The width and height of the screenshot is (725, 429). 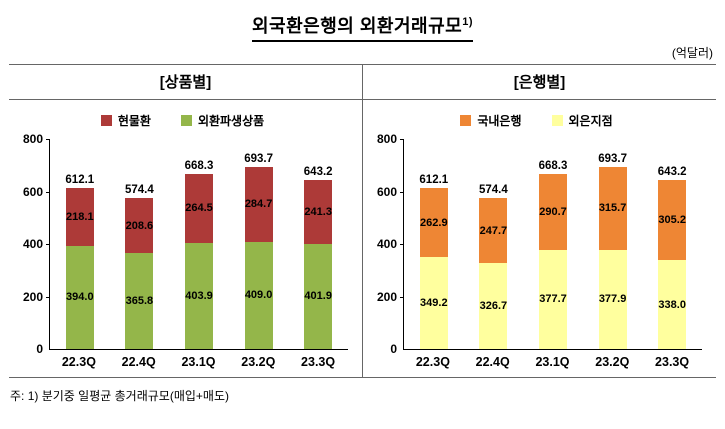 I want to click on legend-item: 현물환, so click(x=125, y=120).